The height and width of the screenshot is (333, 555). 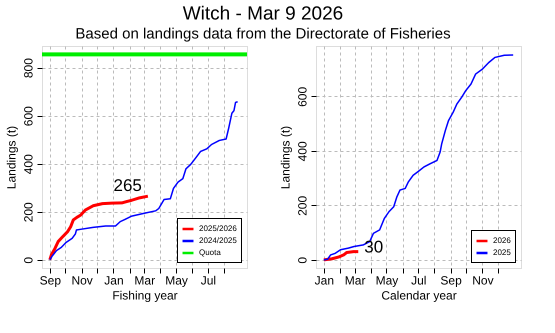 What do you see at coordinates (99, 228) in the screenshot?
I see `line-series` at bounding box center [99, 228].